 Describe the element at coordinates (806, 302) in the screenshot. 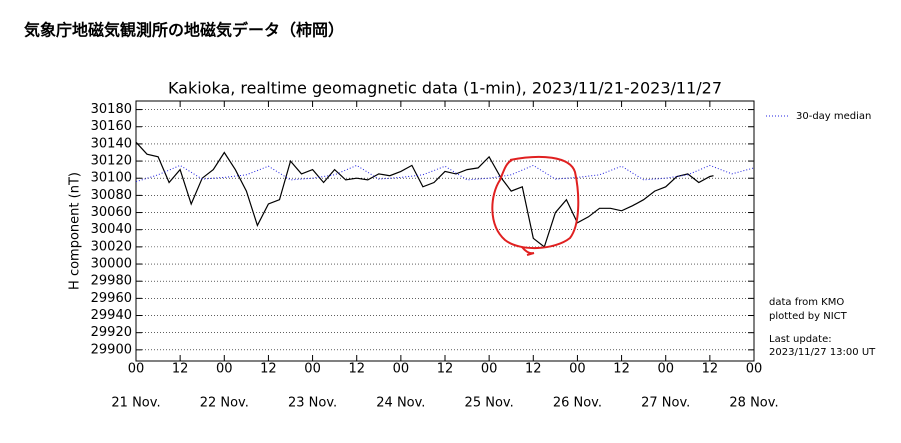

I see `note: data from KMO` at that location.